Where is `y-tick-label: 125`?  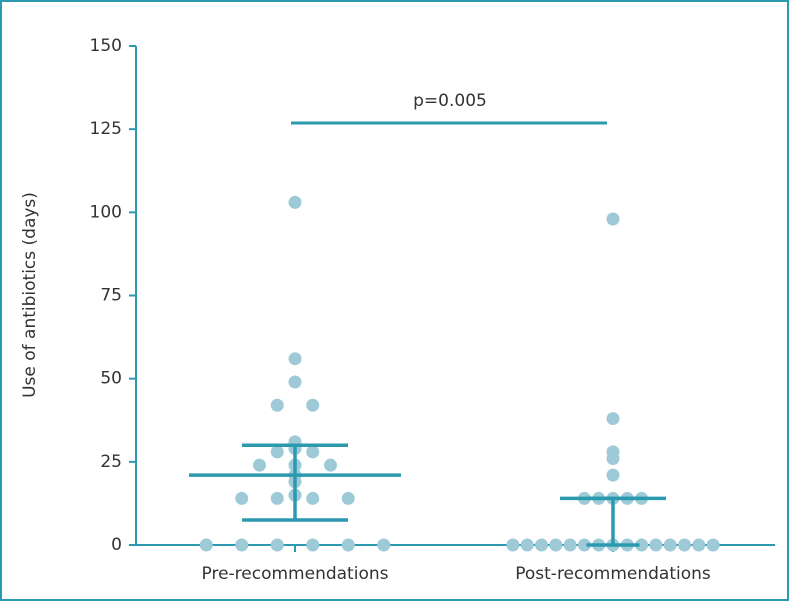 y-tick-label: 125 is located at coordinates (106, 129).